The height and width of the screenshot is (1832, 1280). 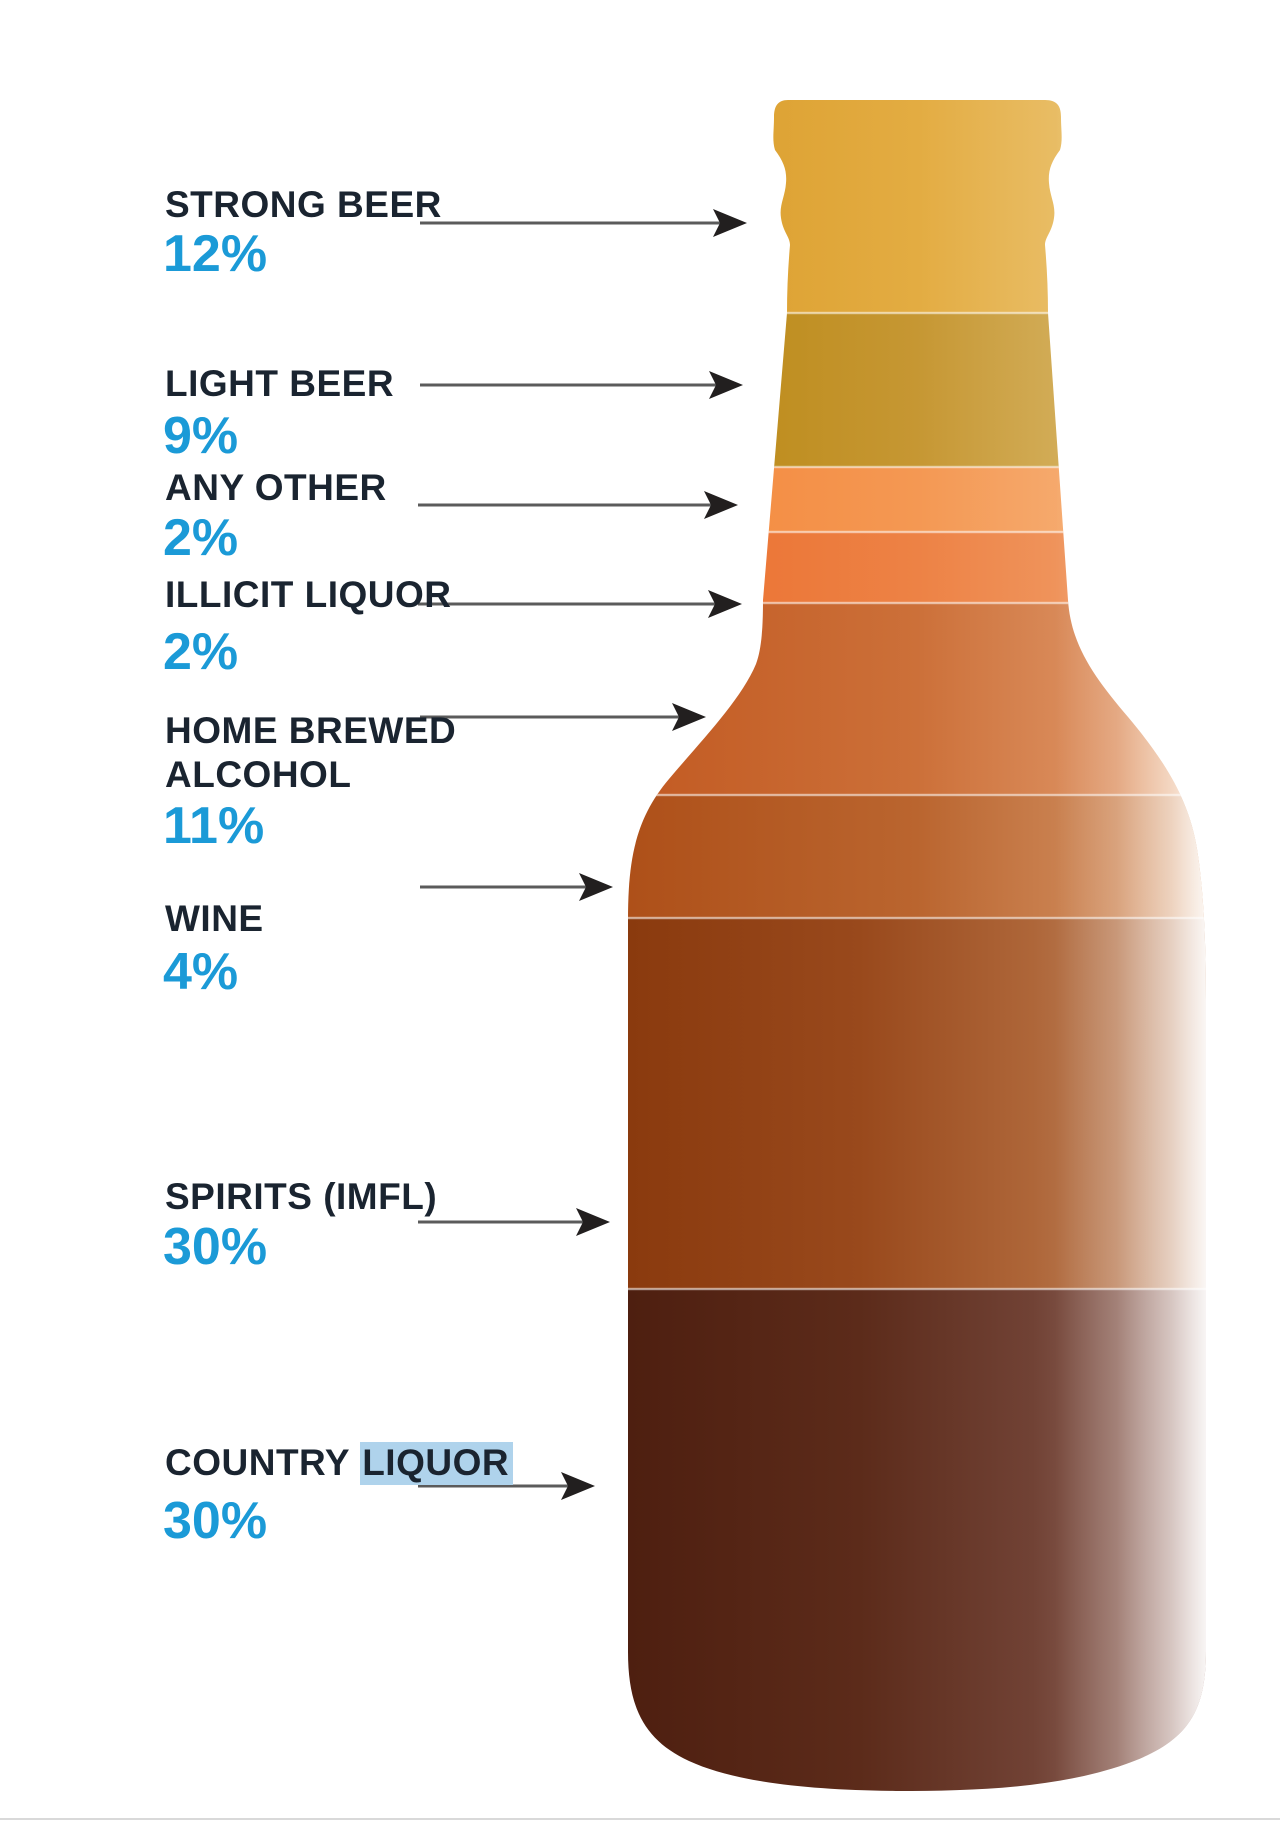 I want to click on arrow-country-liquor, so click(x=506, y=1486).